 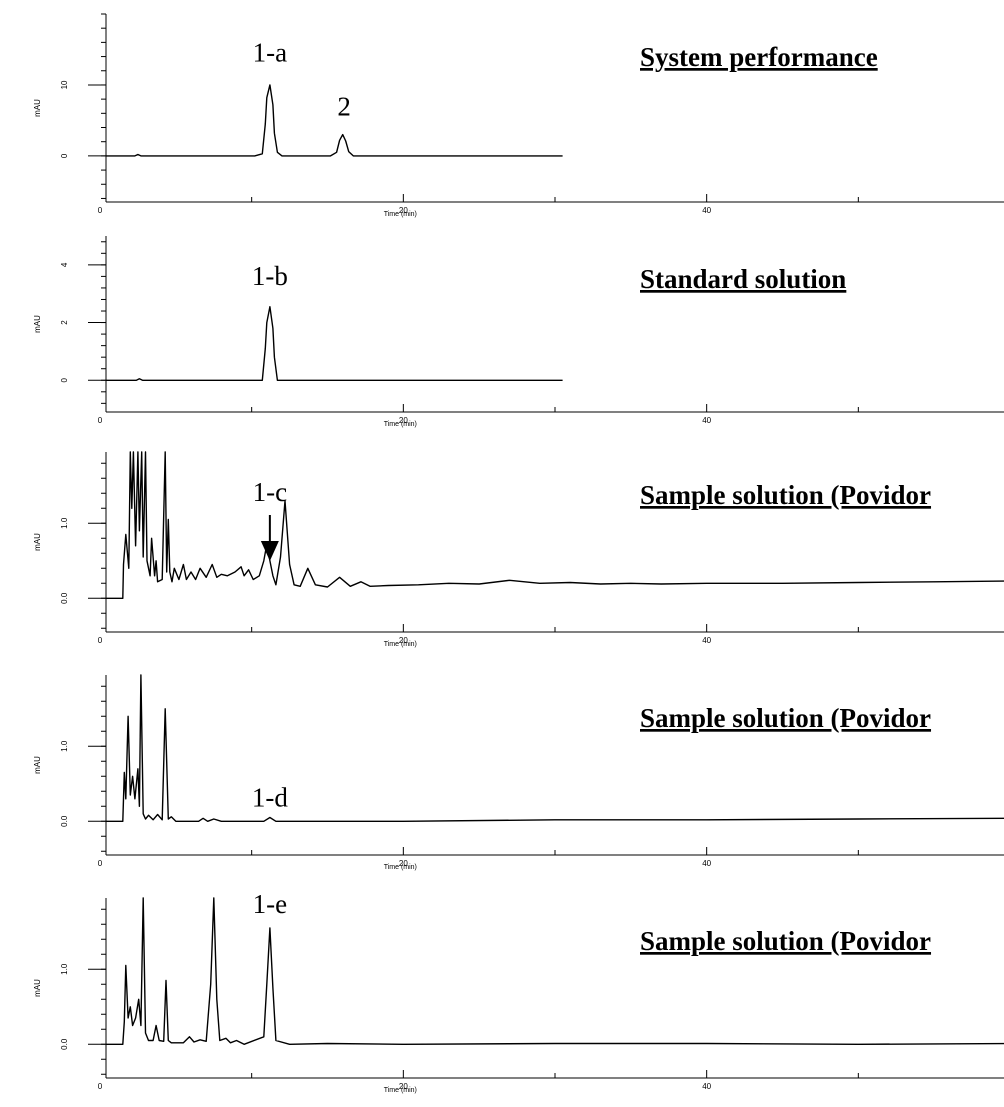 What do you see at coordinates (64, 84) in the screenshot?
I see `y-tick-label: 10` at bounding box center [64, 84].